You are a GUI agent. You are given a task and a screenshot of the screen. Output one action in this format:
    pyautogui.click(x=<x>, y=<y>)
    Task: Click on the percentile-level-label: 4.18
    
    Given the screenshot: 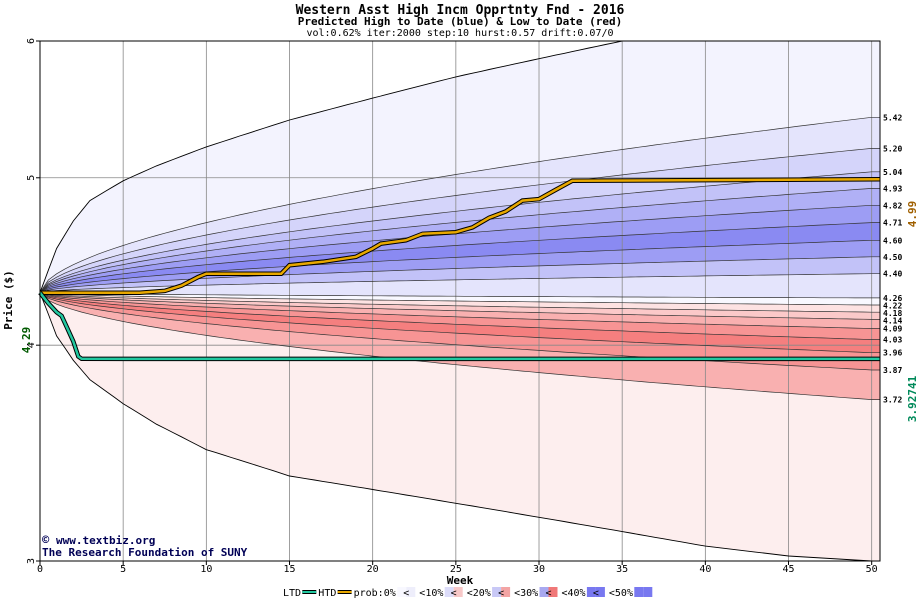 What is the action you would take?
    pyautogui.click(x=892, y=313)
    